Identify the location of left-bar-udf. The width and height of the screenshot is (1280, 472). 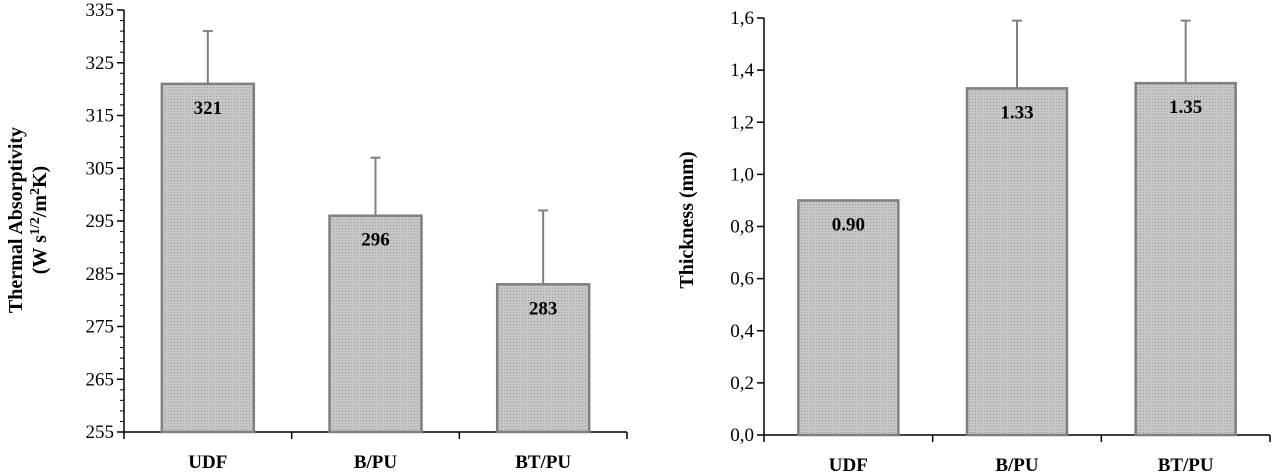
(208, 258).